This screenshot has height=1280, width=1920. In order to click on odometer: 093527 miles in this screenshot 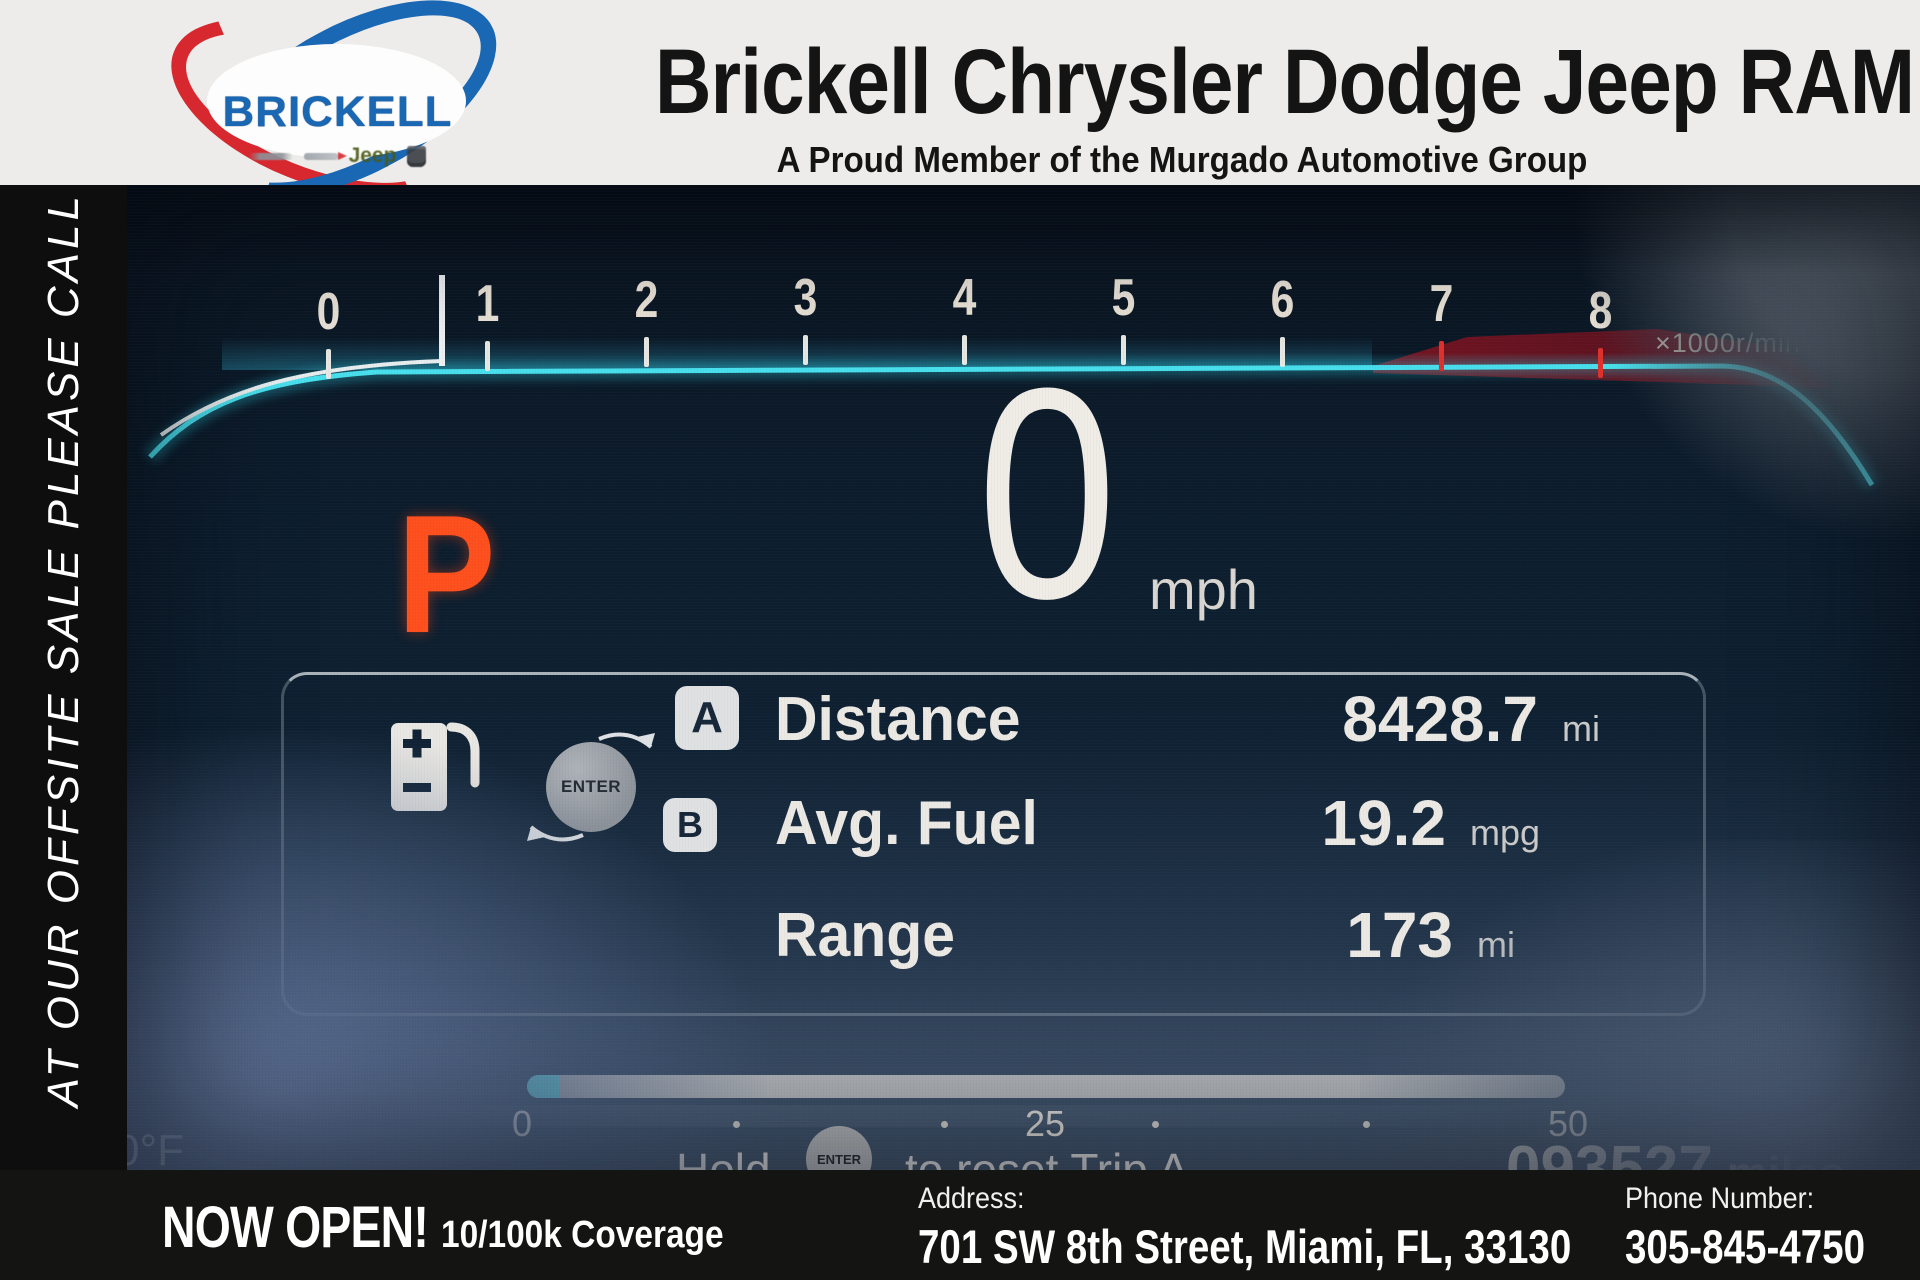, I will do `click(1675, 1151)`.